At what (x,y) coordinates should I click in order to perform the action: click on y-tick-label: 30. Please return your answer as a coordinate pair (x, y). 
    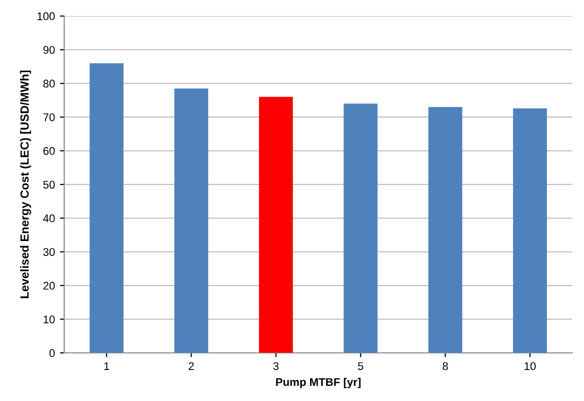
    Looking at the image, I should click on (49, 252).